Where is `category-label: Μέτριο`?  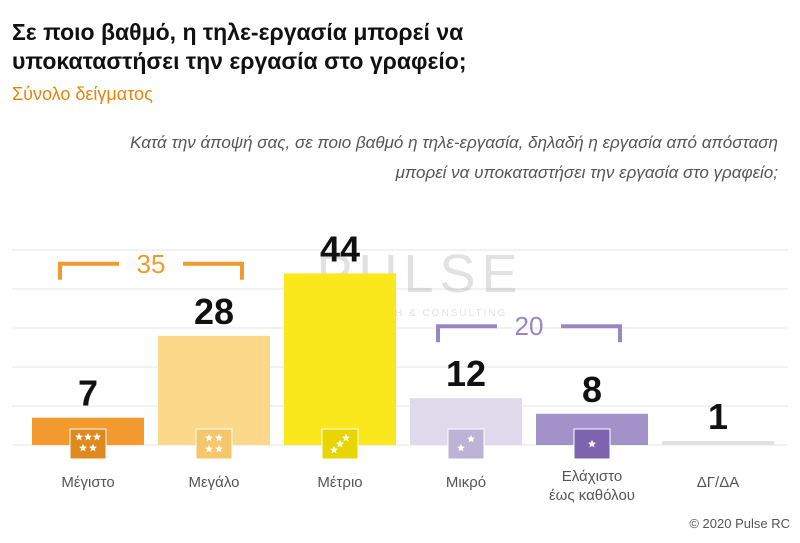
category-label: Μέτριο is located at coordinates (339, 482).